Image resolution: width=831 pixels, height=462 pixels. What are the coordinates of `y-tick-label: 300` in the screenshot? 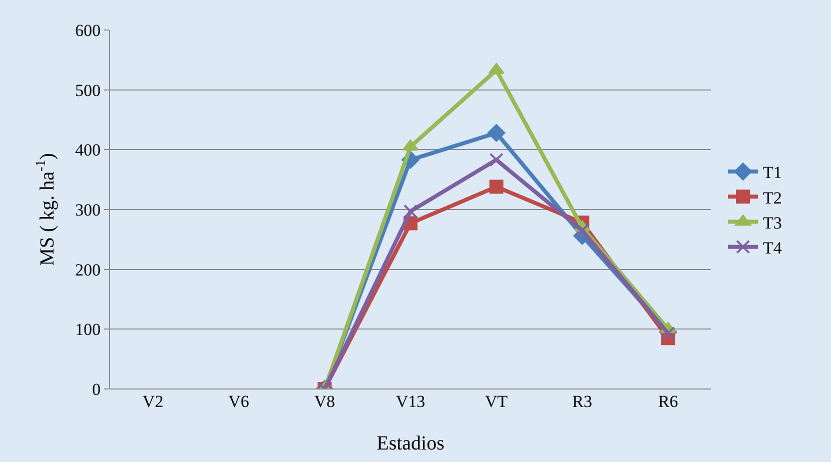 It's located at (88, 210).